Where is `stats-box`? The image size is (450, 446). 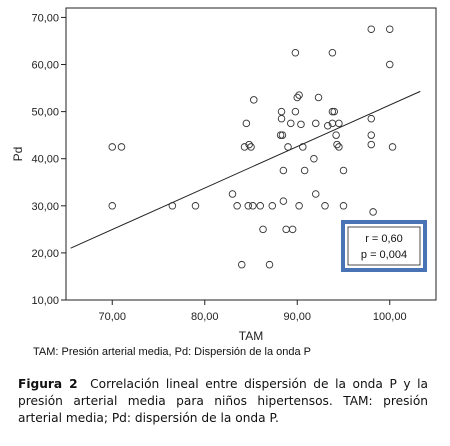
stats-box is located at coordinates (384, 246).